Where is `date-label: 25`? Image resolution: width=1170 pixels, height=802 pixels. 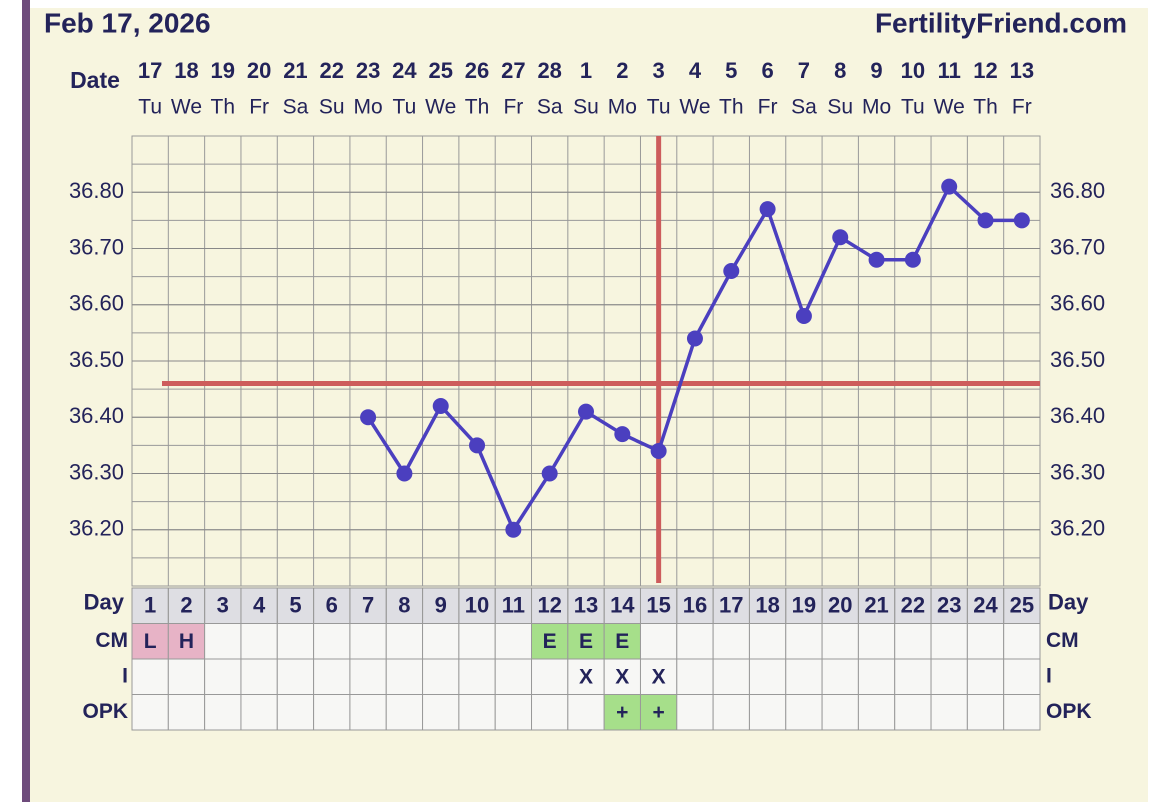
date-label: 25 is located at coordinates (440, 70).